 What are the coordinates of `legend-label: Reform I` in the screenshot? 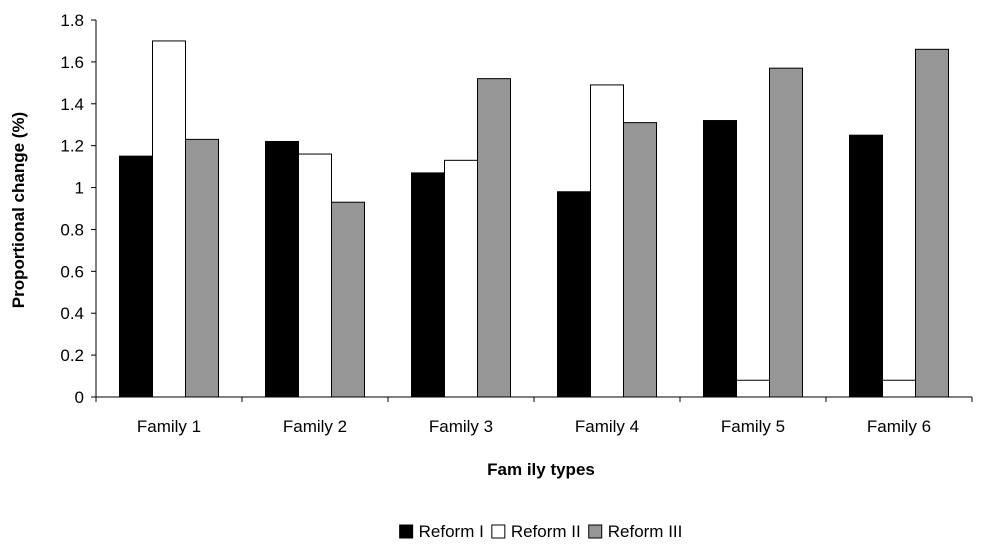 It's located at (451, 531).